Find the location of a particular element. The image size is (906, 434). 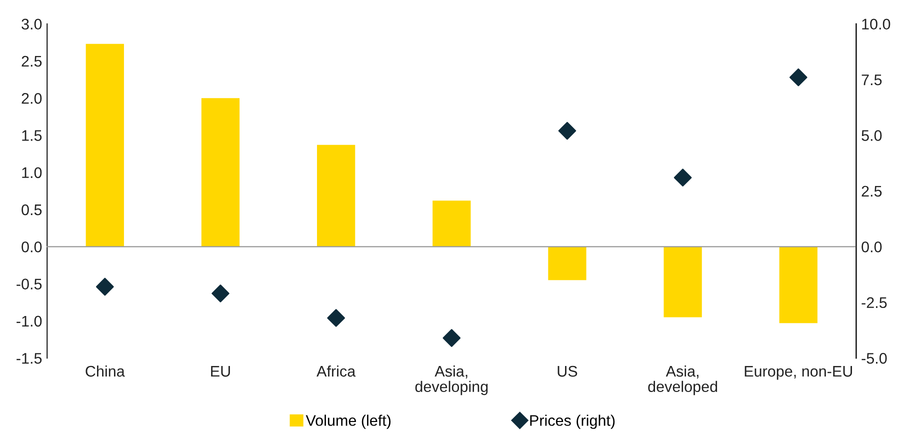

y-tick-label: 3.0 is located at coordinates (32, 24).